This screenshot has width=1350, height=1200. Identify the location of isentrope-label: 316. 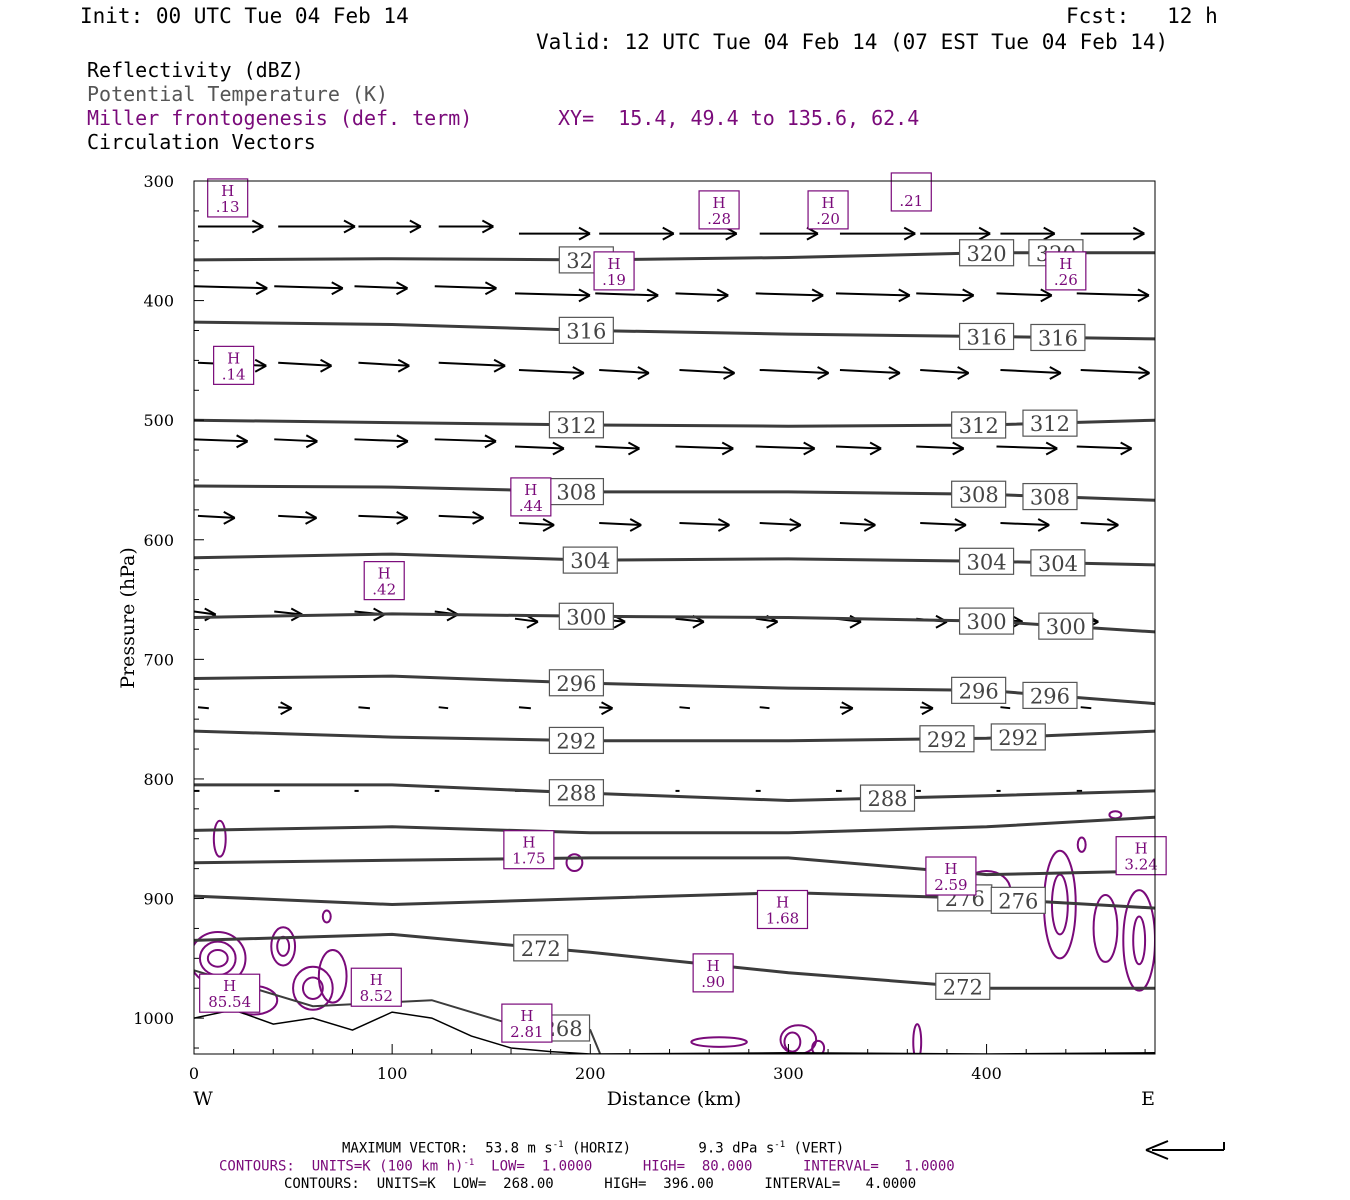
(586, 330).